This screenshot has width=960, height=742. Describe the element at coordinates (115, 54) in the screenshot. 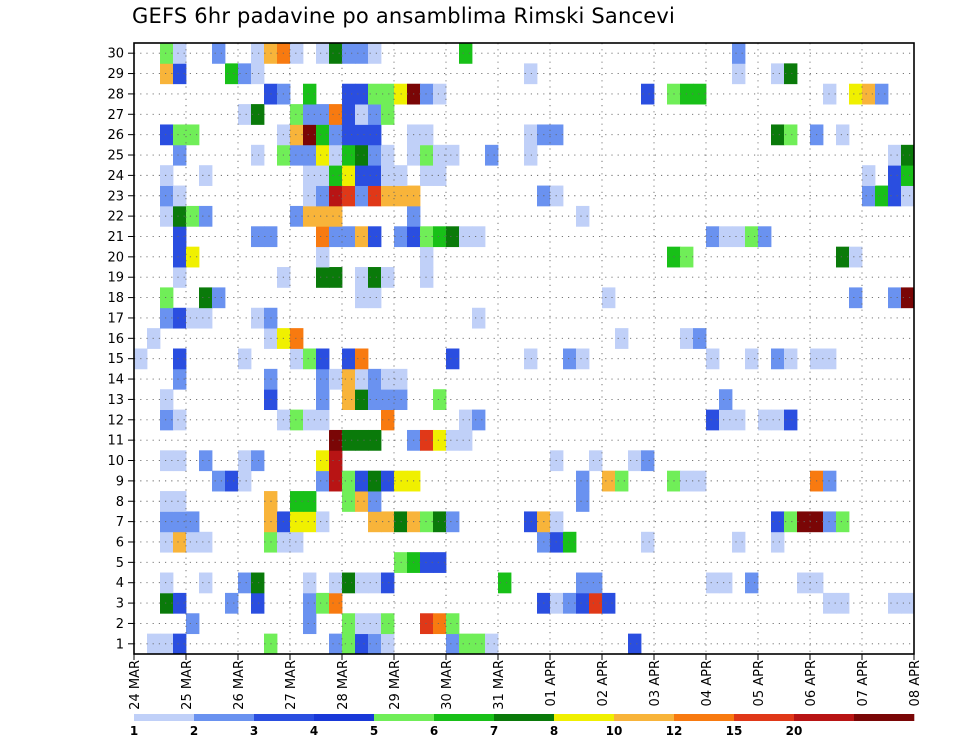

I see `y-tick-label: 30` at that location.